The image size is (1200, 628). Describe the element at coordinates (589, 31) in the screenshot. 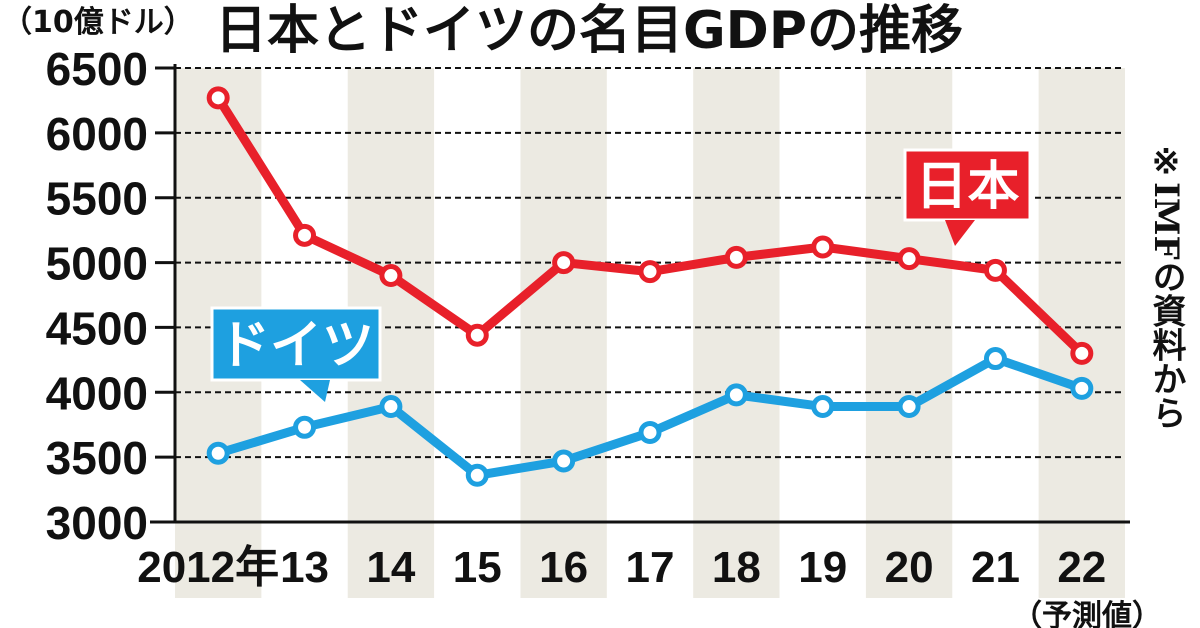

I see `chart-title: 日本とドイツの名目GDPの推移` at that location.